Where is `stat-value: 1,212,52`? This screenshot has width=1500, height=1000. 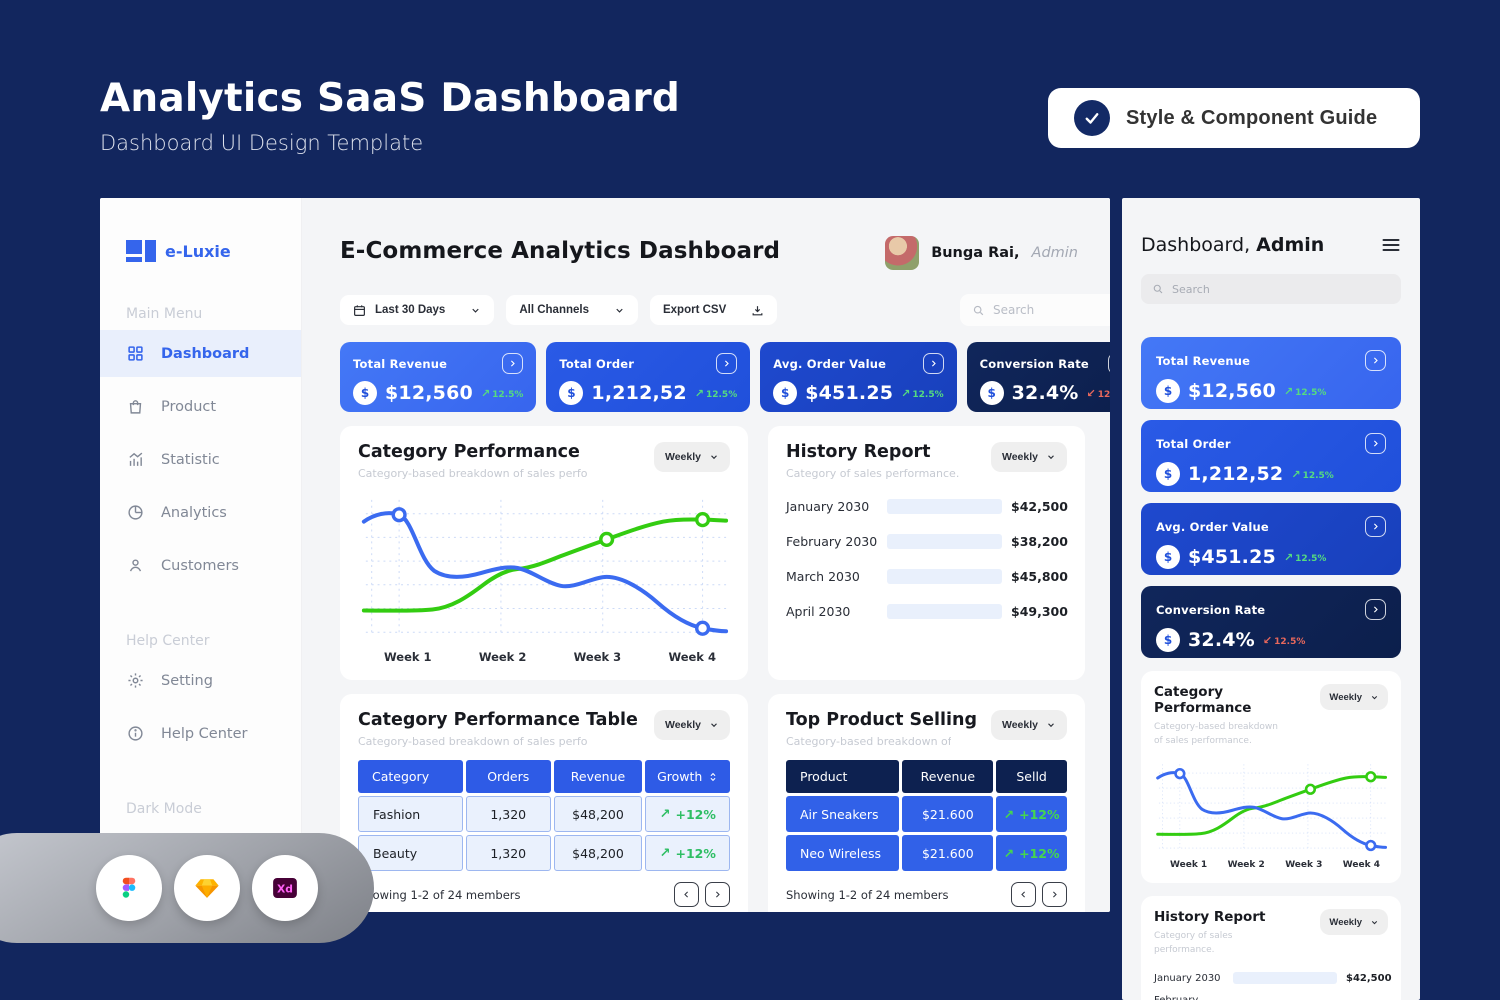 stat-value: 1,212,52 is located at coordinates (1236, 474).